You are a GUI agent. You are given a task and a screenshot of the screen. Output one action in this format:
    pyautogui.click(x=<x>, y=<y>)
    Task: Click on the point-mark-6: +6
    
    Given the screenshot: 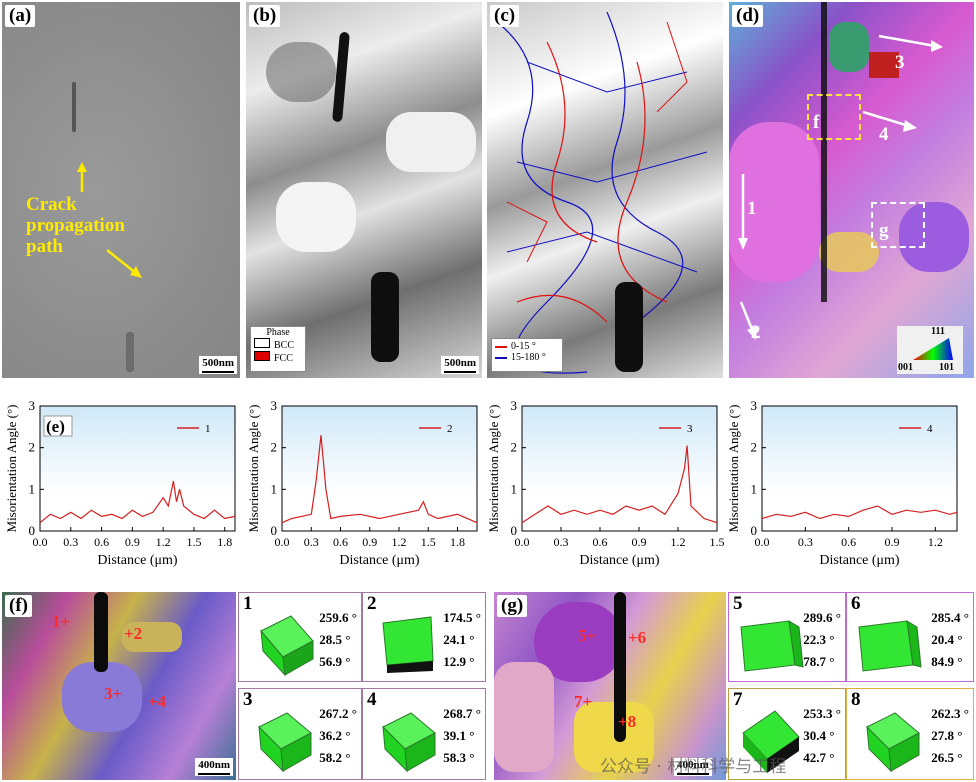 What is the action you would take?
    pyautogui.click(x=637, y=637)
    